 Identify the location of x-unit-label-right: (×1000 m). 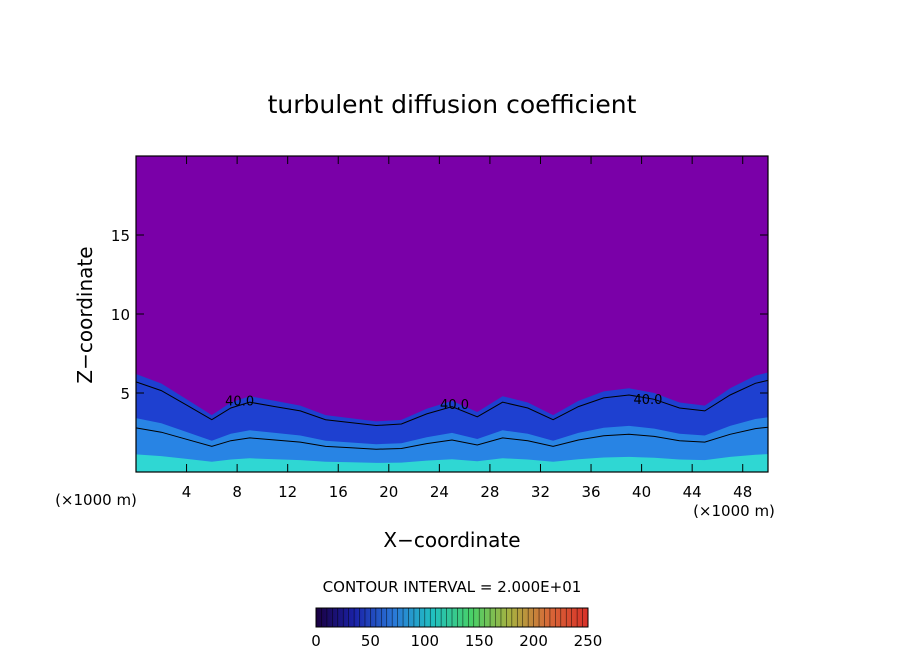
(734, 511).